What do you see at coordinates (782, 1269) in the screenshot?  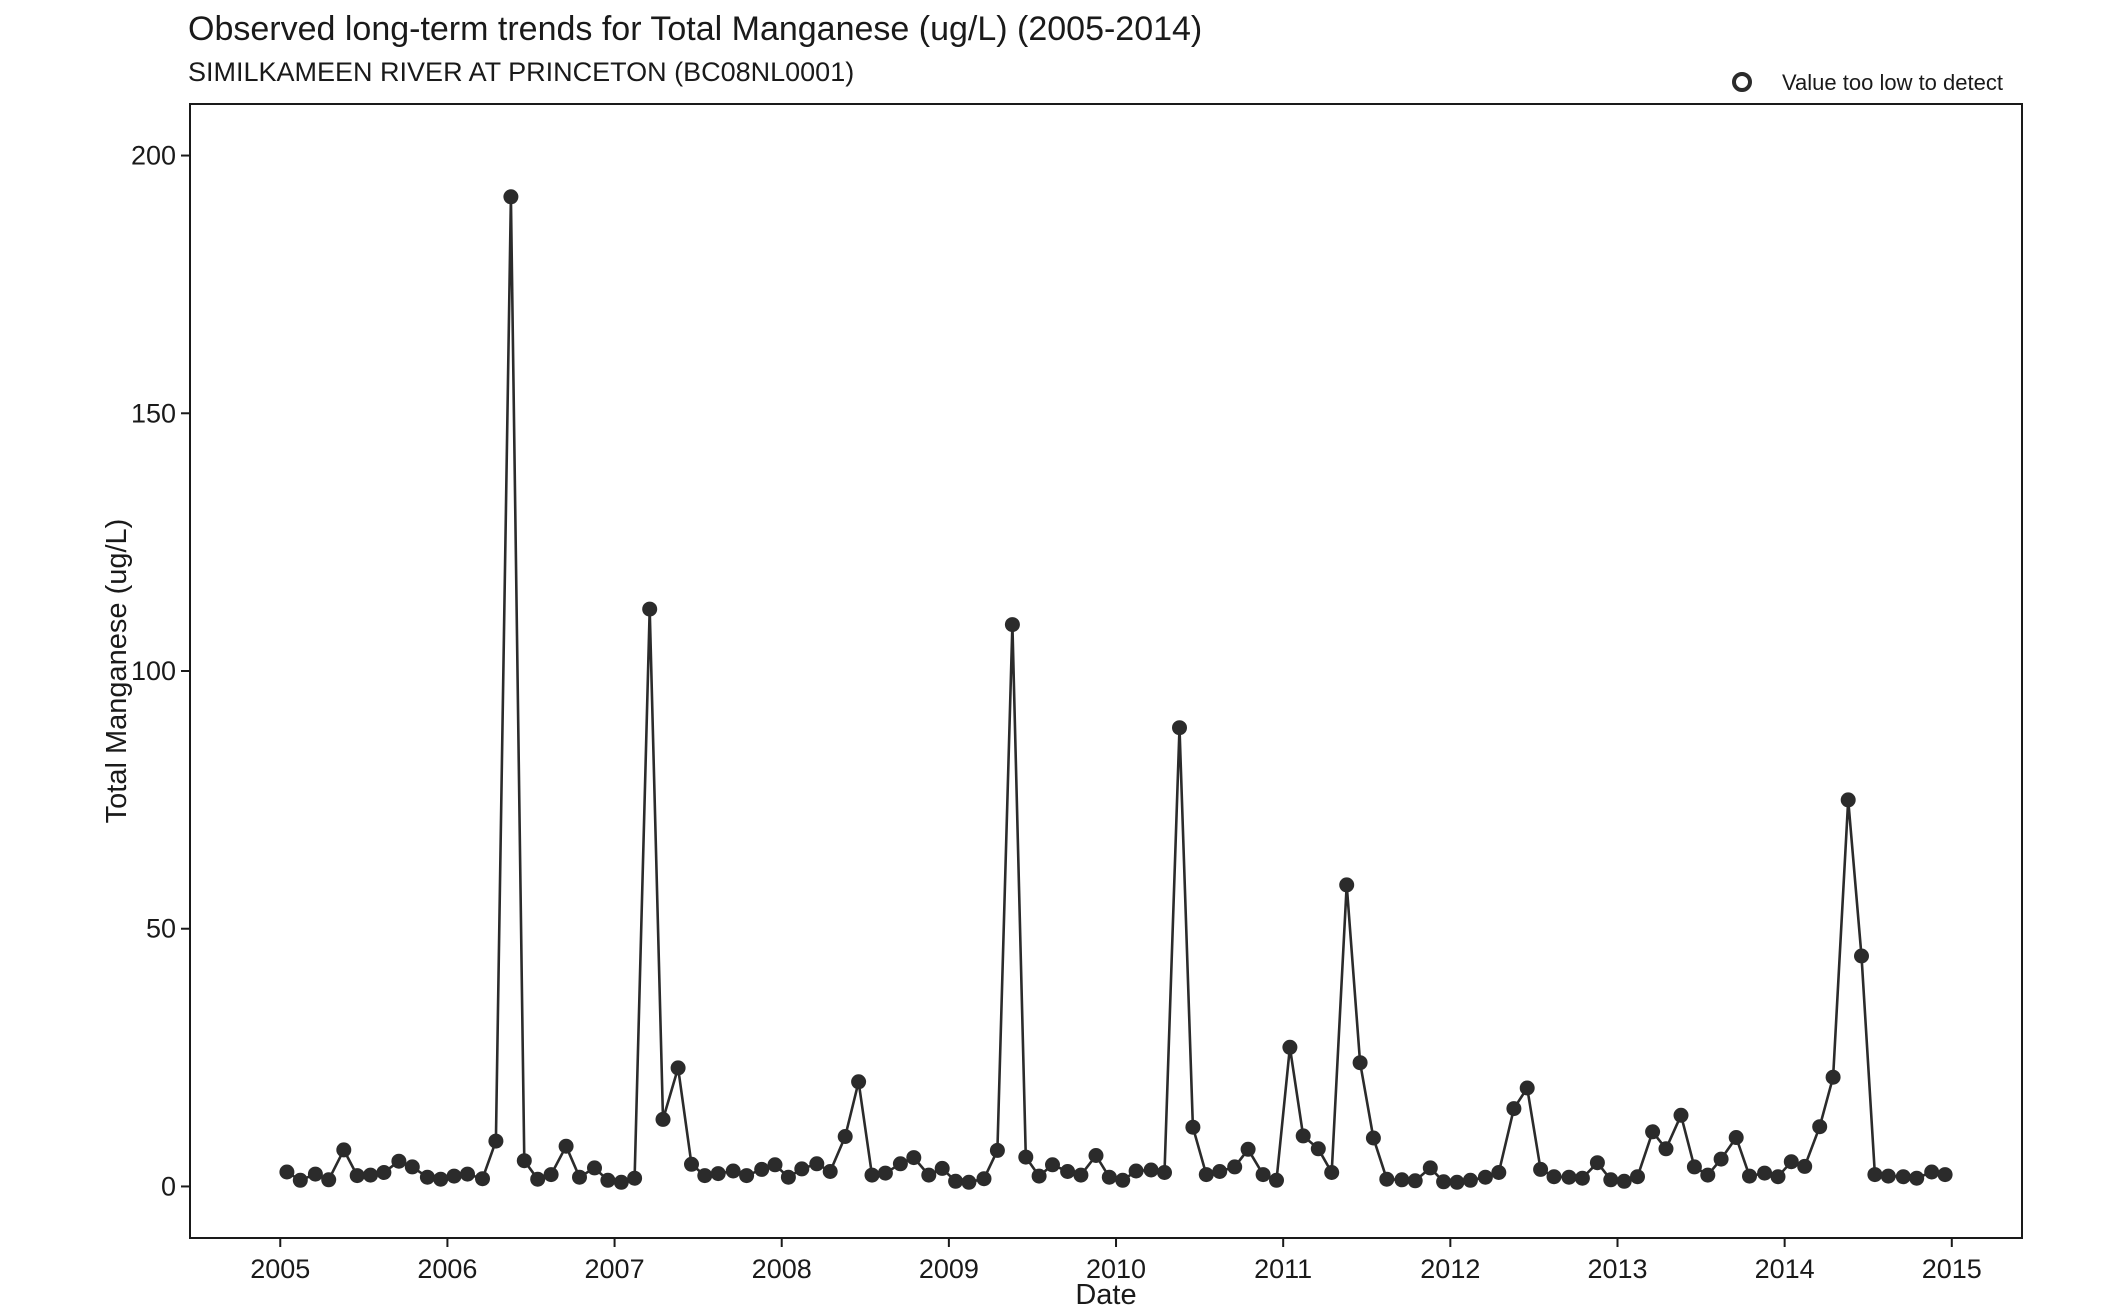 I see `x-tick-label: 2008` at bounding box center [782, 1269].